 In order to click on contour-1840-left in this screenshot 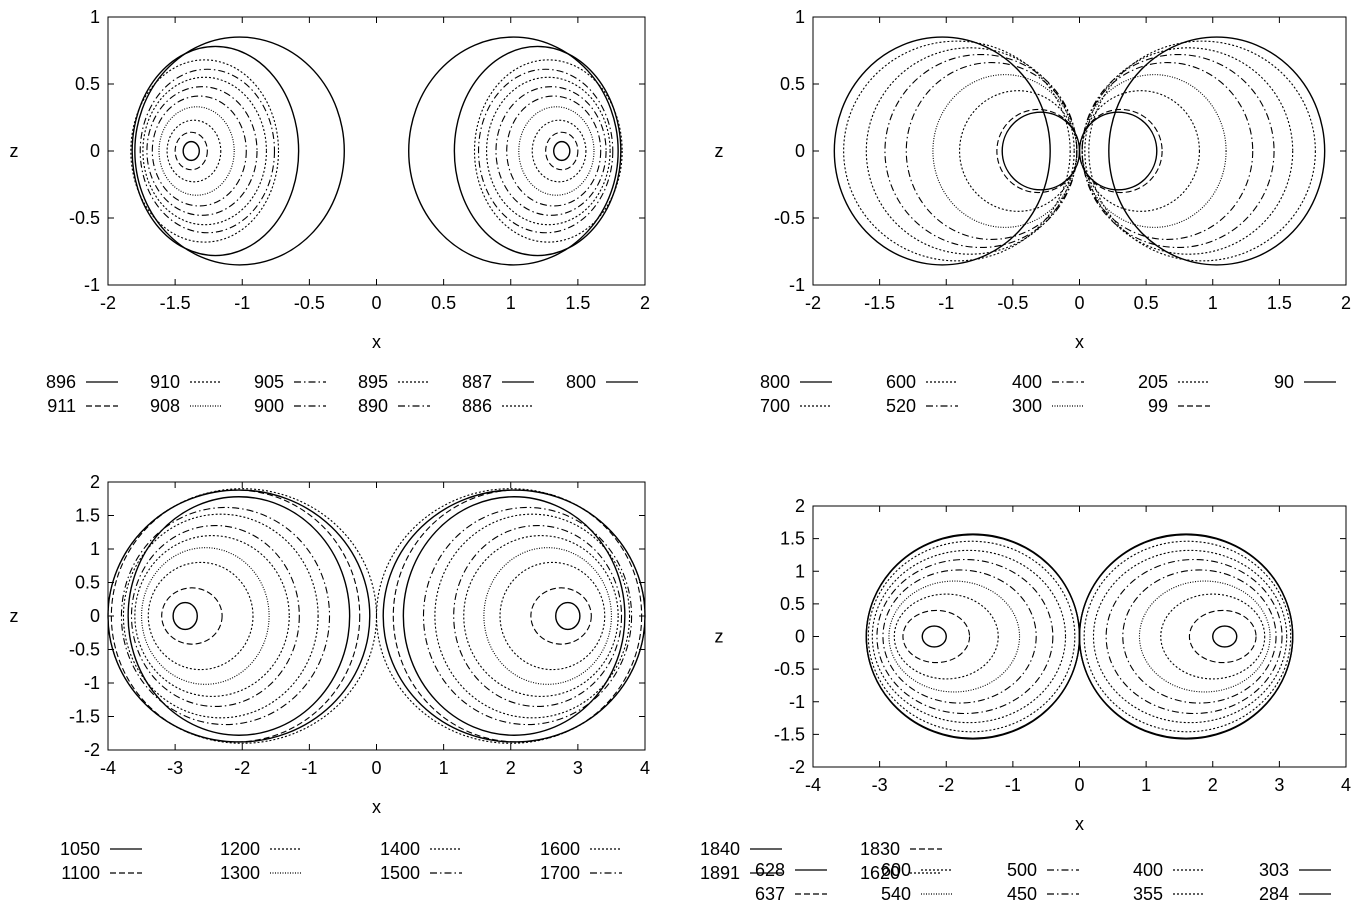, I will do `click(239, 616)`.